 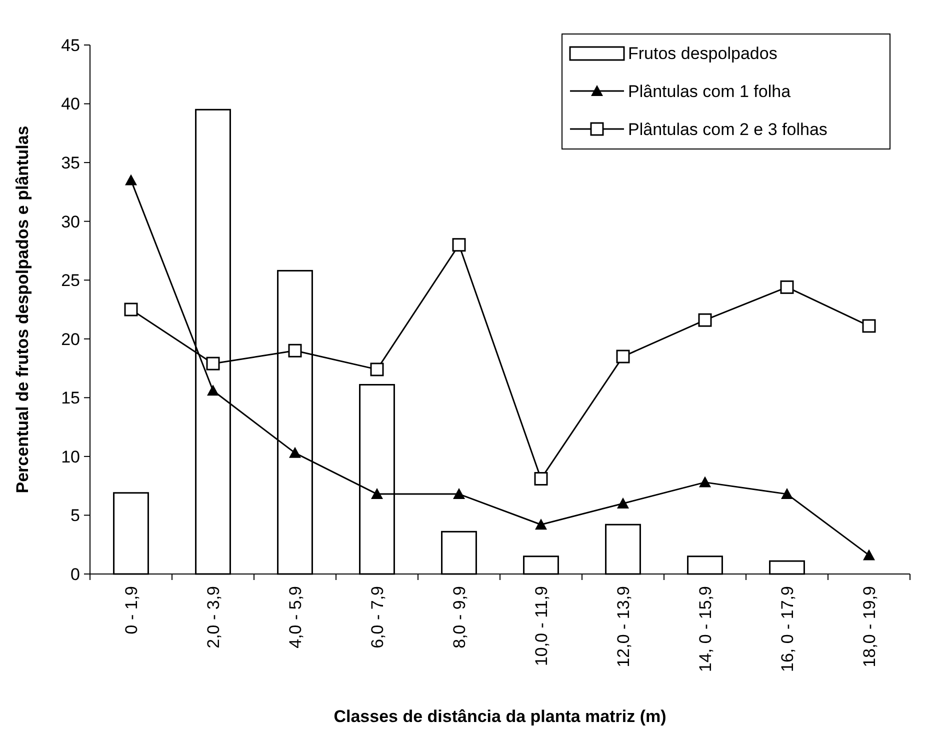 What do you see at coordinates (787, 629) in the screenshot?
I see `x-tick-label: 16, 0 - 17,9` at bounding box center [787, 629].